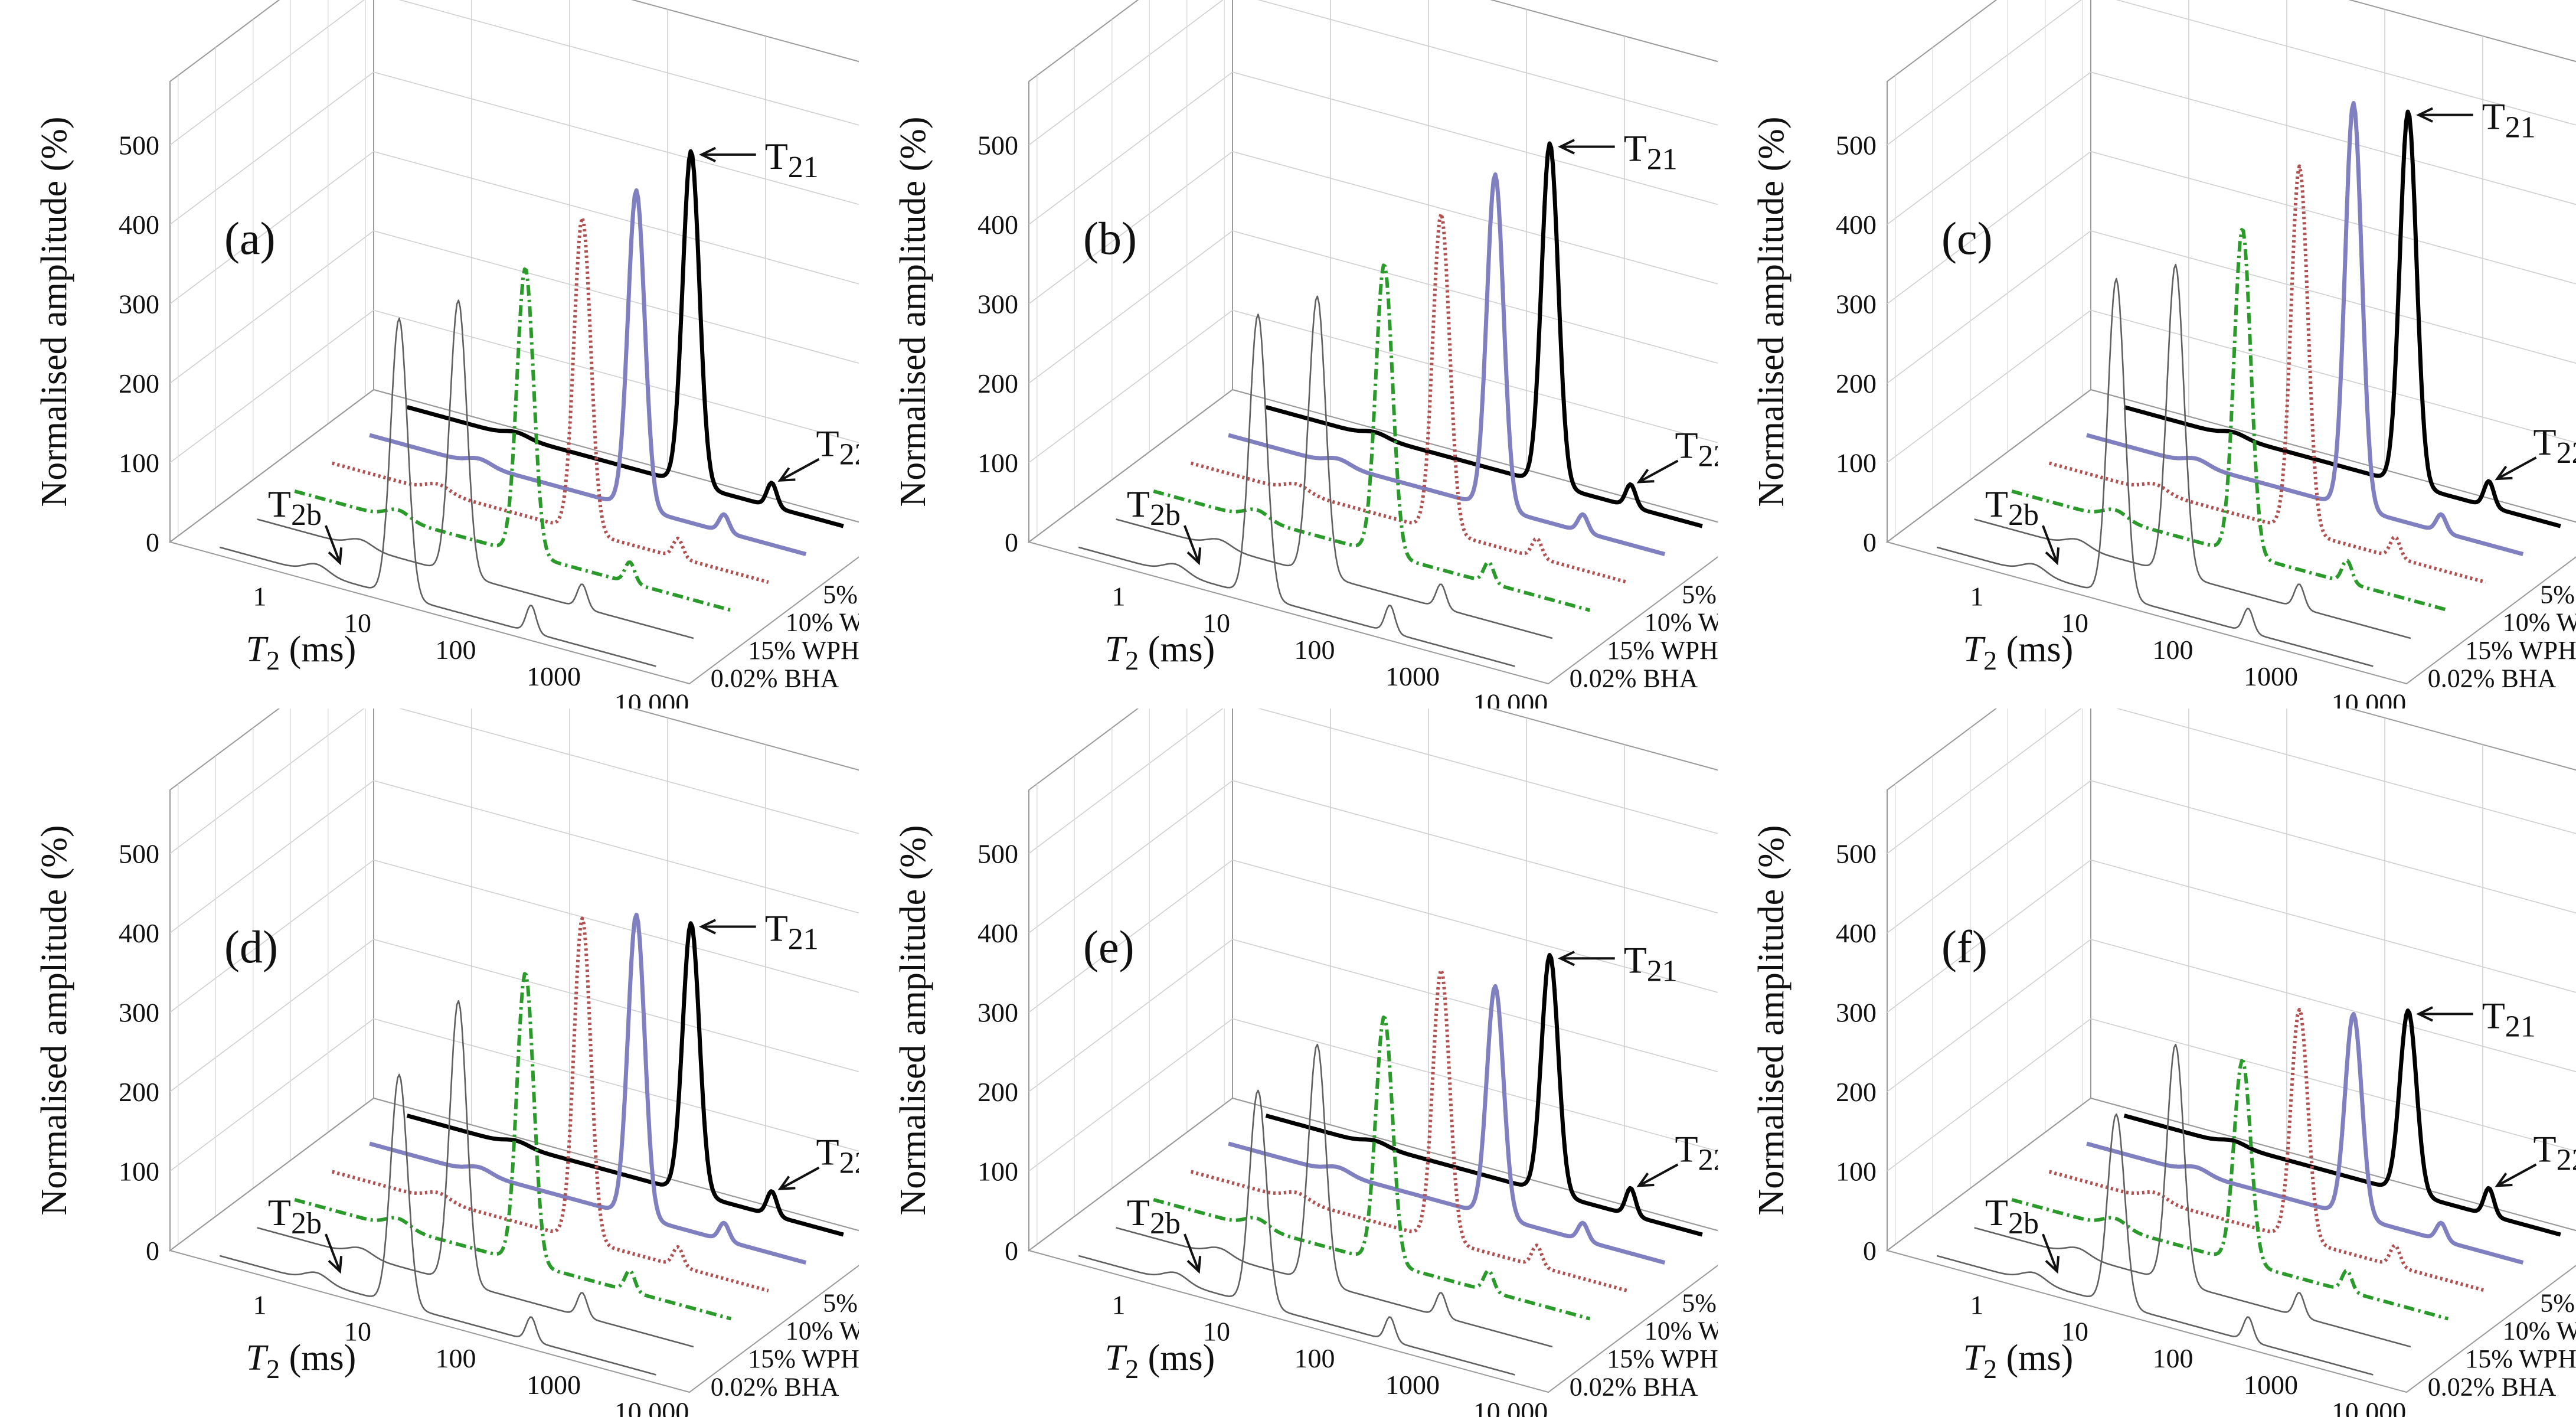 The height and width of the screenshot is (1417, 2576). I want to click on x-tick-label-4: 10,000, so click(651, 698).